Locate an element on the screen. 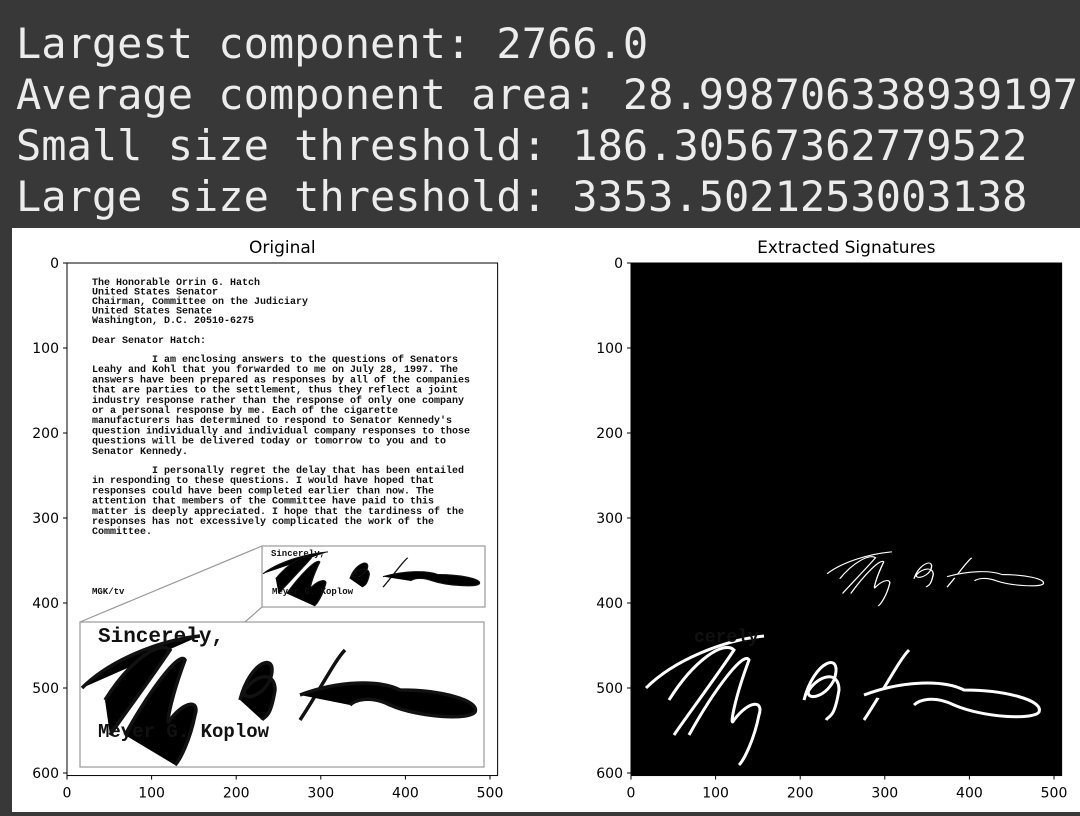 This screenshot has width=1080, height=816. address-line: Chairman, Committee on the Judiciary is located at coordinates (200, 302).